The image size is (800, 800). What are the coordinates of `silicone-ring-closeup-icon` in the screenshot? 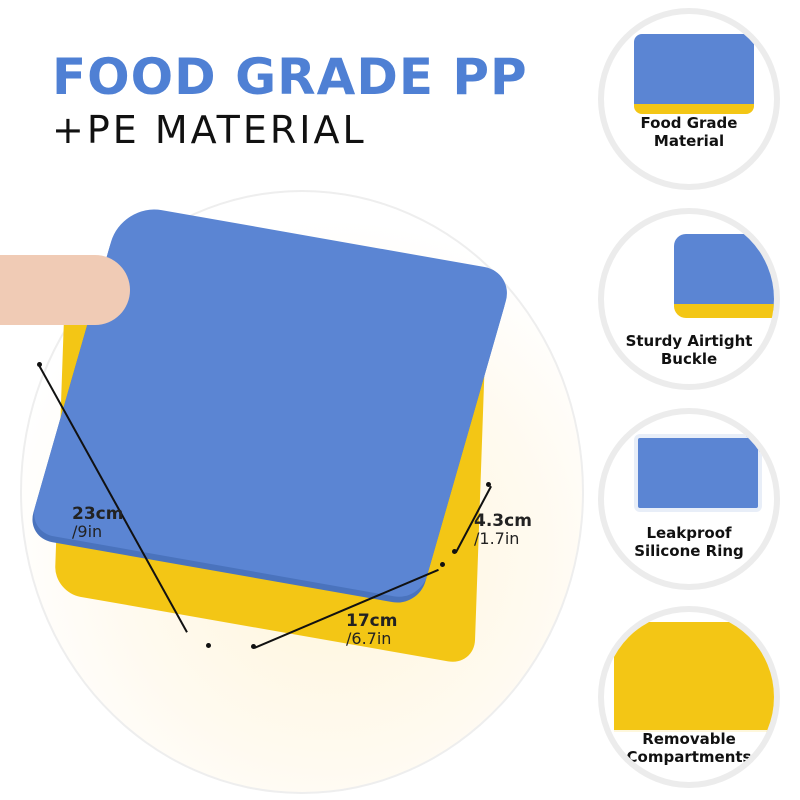 It's located at (698, 473).